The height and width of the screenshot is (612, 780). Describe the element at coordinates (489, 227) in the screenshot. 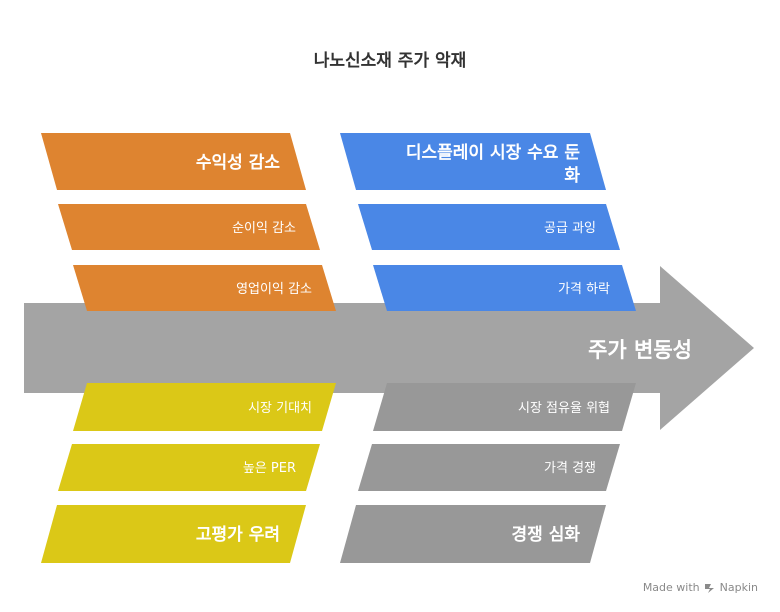

I see `top-right-item-1-box` at that location.